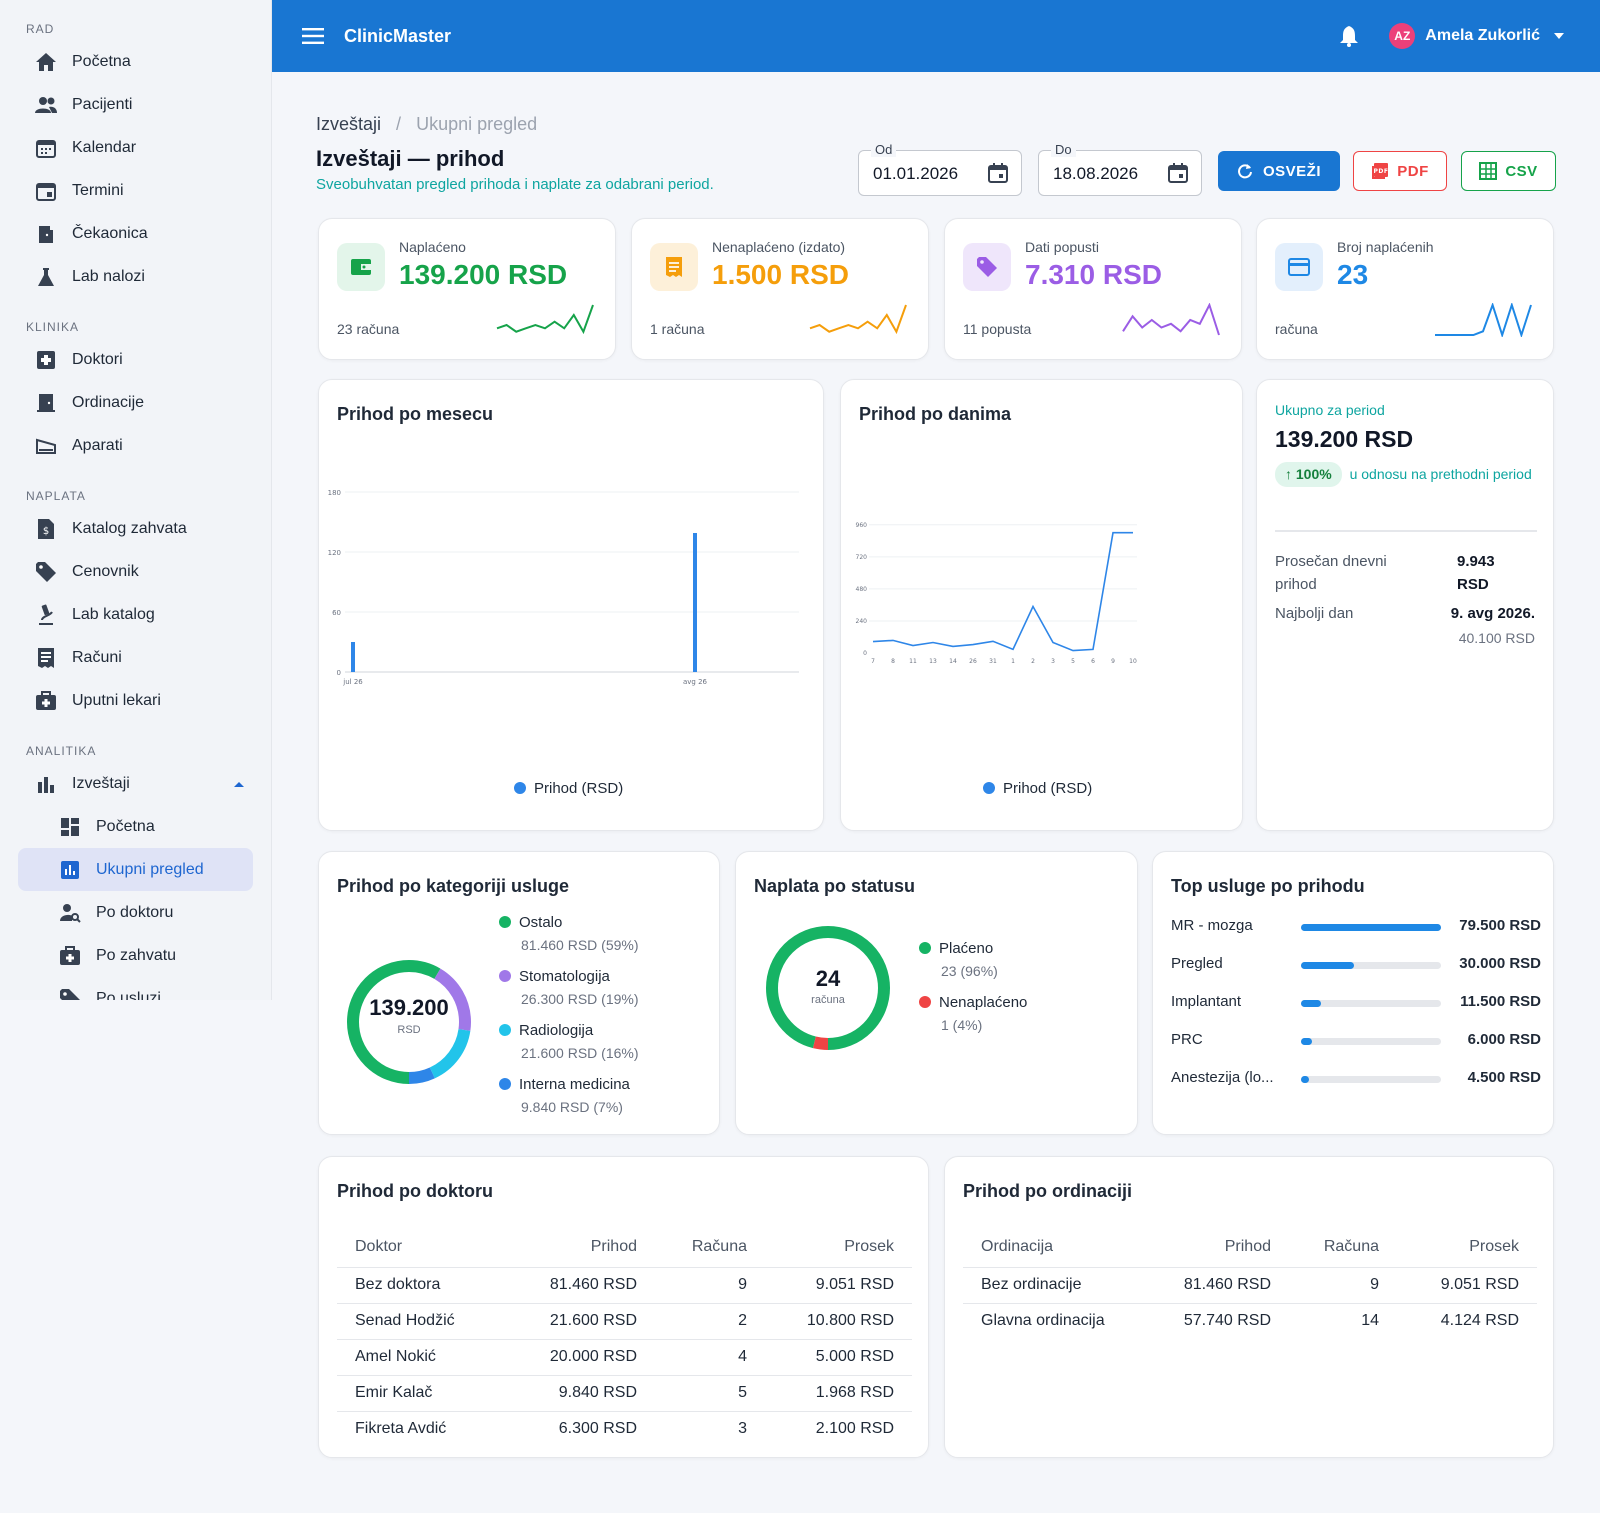 The width and height of the screenshot is (1600, 1513). What do you see at coordinates (135, 276) in the screenshot?
I see `sidebar-item-lab-nalozi: Lab nalozi` at bounding box center [135, 276].